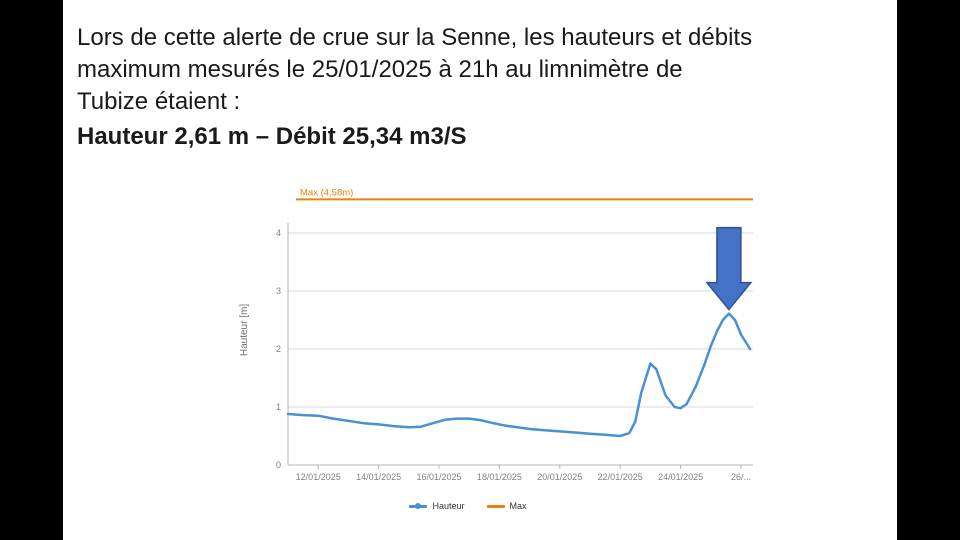 This screenshot has height=540, width=960. I want to click on legend-label-max: Max, so click(518, 506).